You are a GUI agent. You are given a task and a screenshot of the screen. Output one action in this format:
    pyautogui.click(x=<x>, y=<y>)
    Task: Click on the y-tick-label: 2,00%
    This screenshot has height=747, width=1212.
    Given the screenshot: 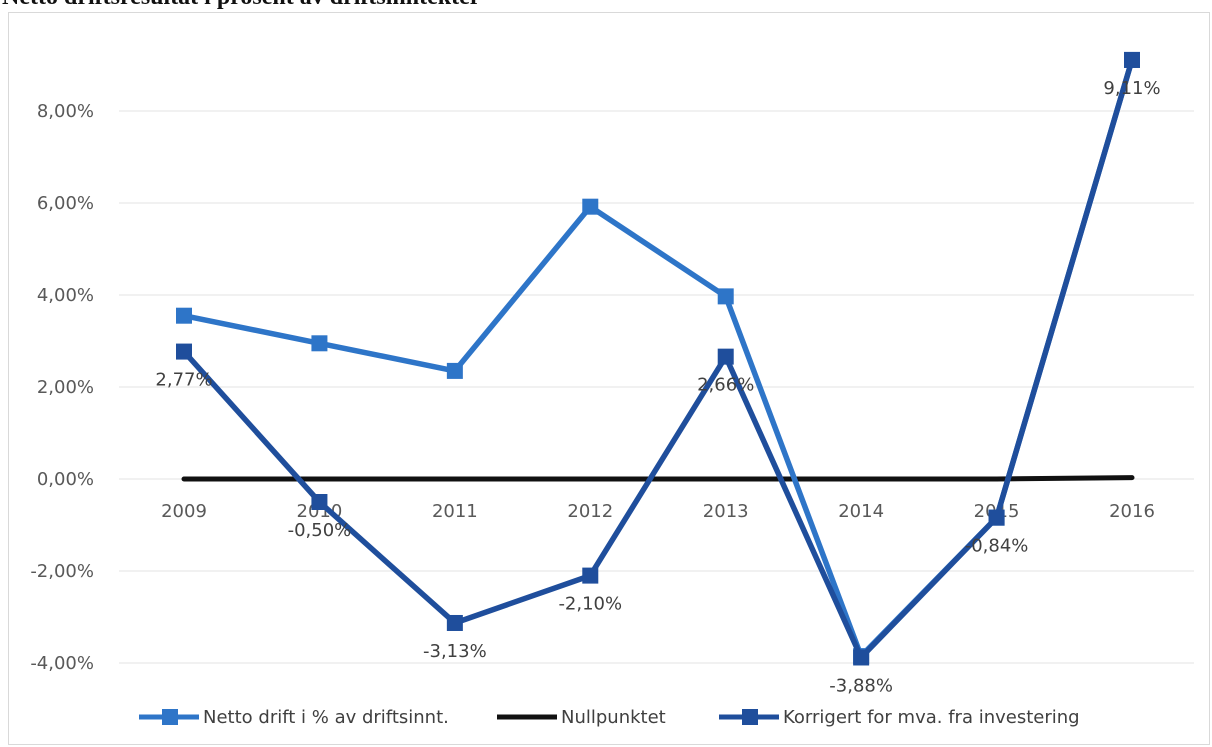 What is the action you would take?
    pyautogui.click(x=65, y=387)
    